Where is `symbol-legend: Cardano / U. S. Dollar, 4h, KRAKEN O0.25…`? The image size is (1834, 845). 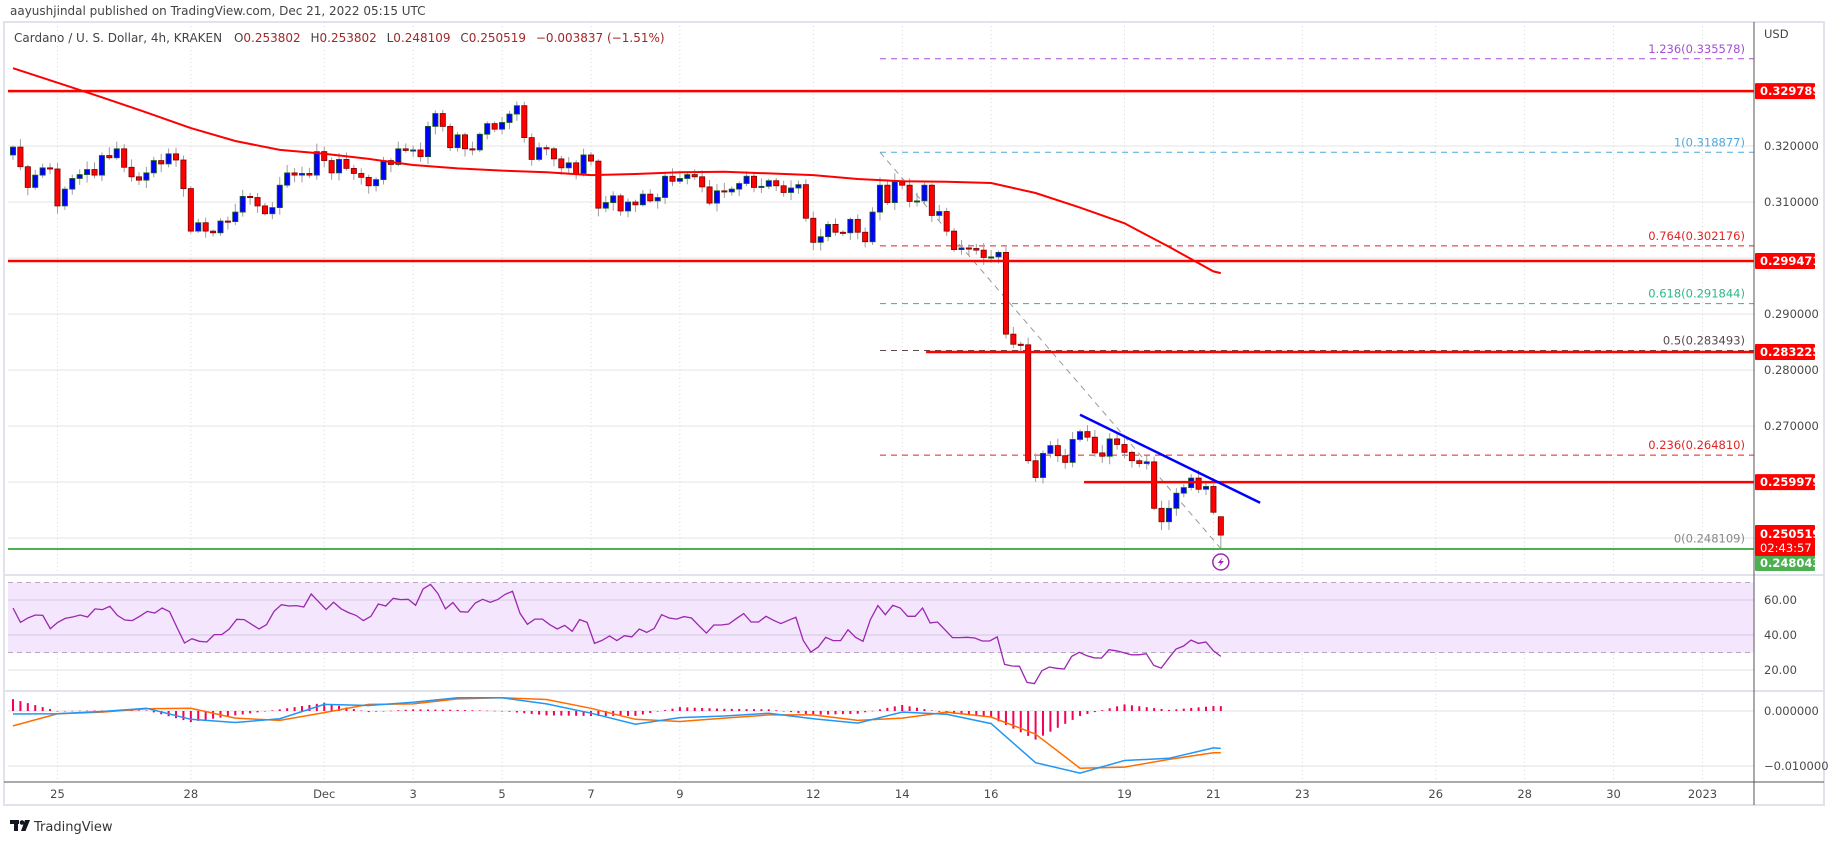 symbol-legend: Cardano / U. S. Dollar, 4h, KRAKEN O0.25… is located at coordinates (339, 38).